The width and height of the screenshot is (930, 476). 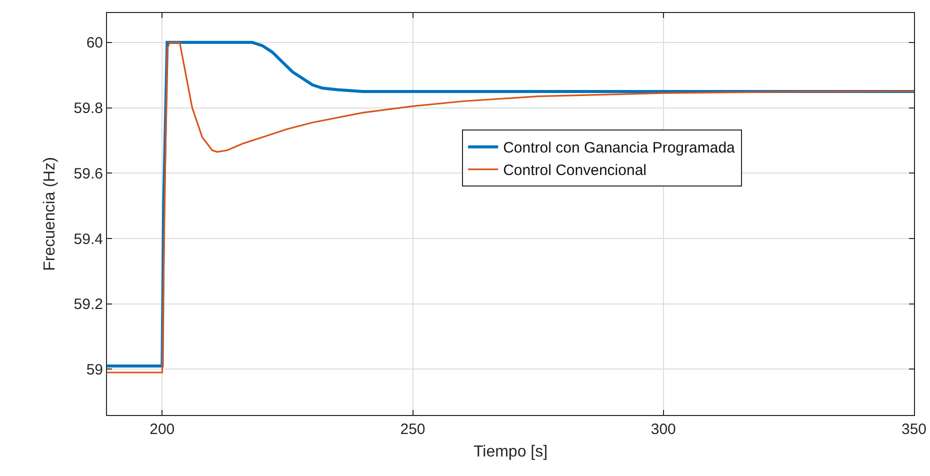 What do you see at coordinates (88, 305) in the screenshot?
I see `y-tick-label: 59.2` at bounding box center [88, 305].